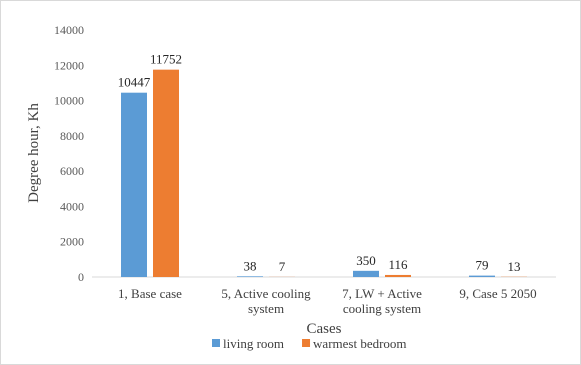 This screenshot has width=581, height=365. Describe the element at coordinates (366, 260) in the screenshot. I see `data-label: 350` at that location.